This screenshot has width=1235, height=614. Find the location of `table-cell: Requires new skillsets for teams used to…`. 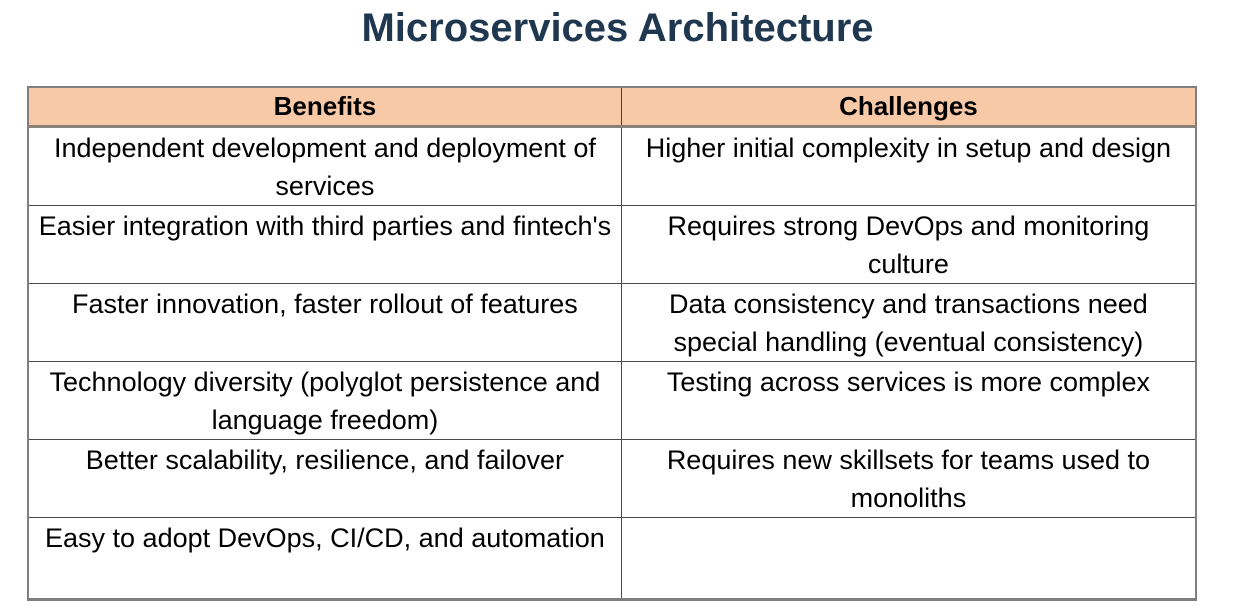

table-cell: Requires new skillsets for teams used to… is located at coordinates (908, 478).